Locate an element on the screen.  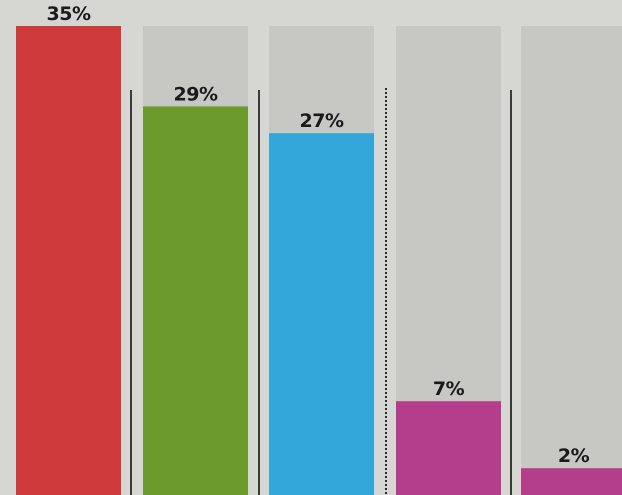
bar-value-label: 29% is located at coordinates (196, 94).